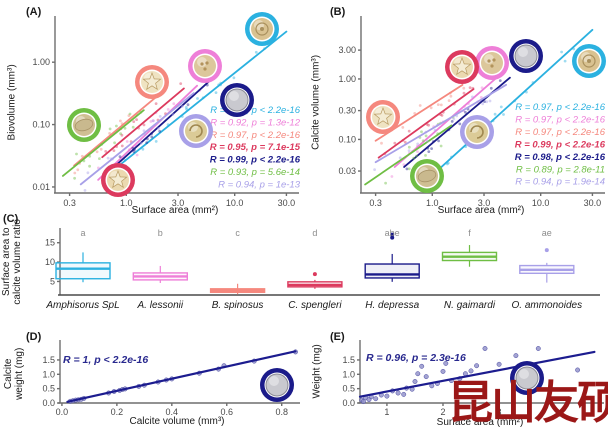 The width and height of the screenshot is (608, 430). I want to click on stat-gaimardi: R = 0.89, p = 2.8e-11, so click(560, 169).